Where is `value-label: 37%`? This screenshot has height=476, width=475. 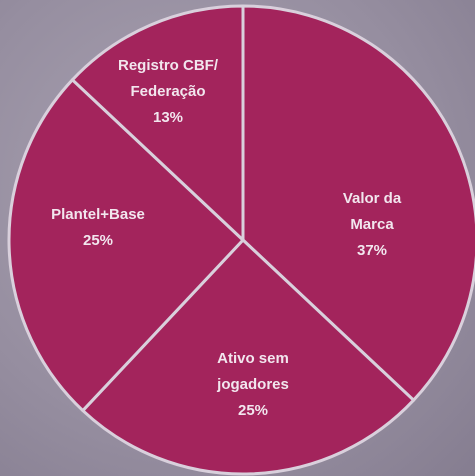 value-label: 37% is located at coordinates (372, 250).